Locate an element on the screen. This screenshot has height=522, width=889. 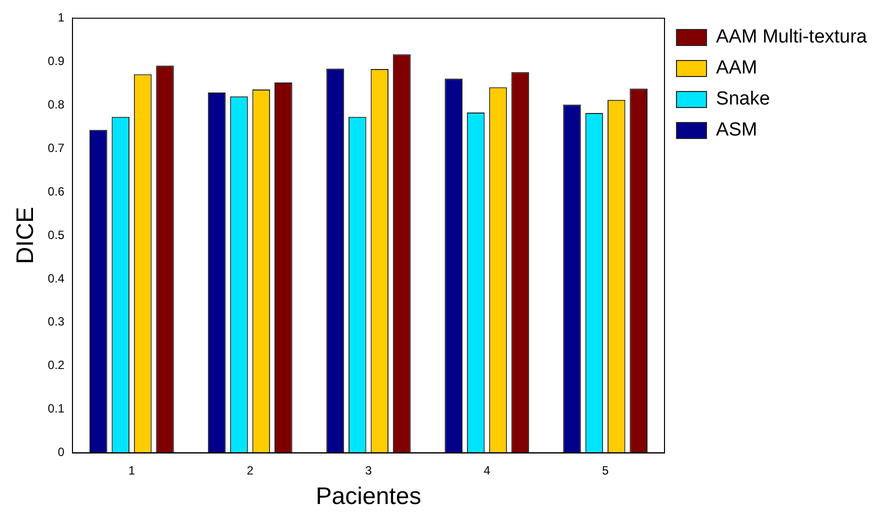
y-tick-label: 0.7 is located at coordinates (56, 147).